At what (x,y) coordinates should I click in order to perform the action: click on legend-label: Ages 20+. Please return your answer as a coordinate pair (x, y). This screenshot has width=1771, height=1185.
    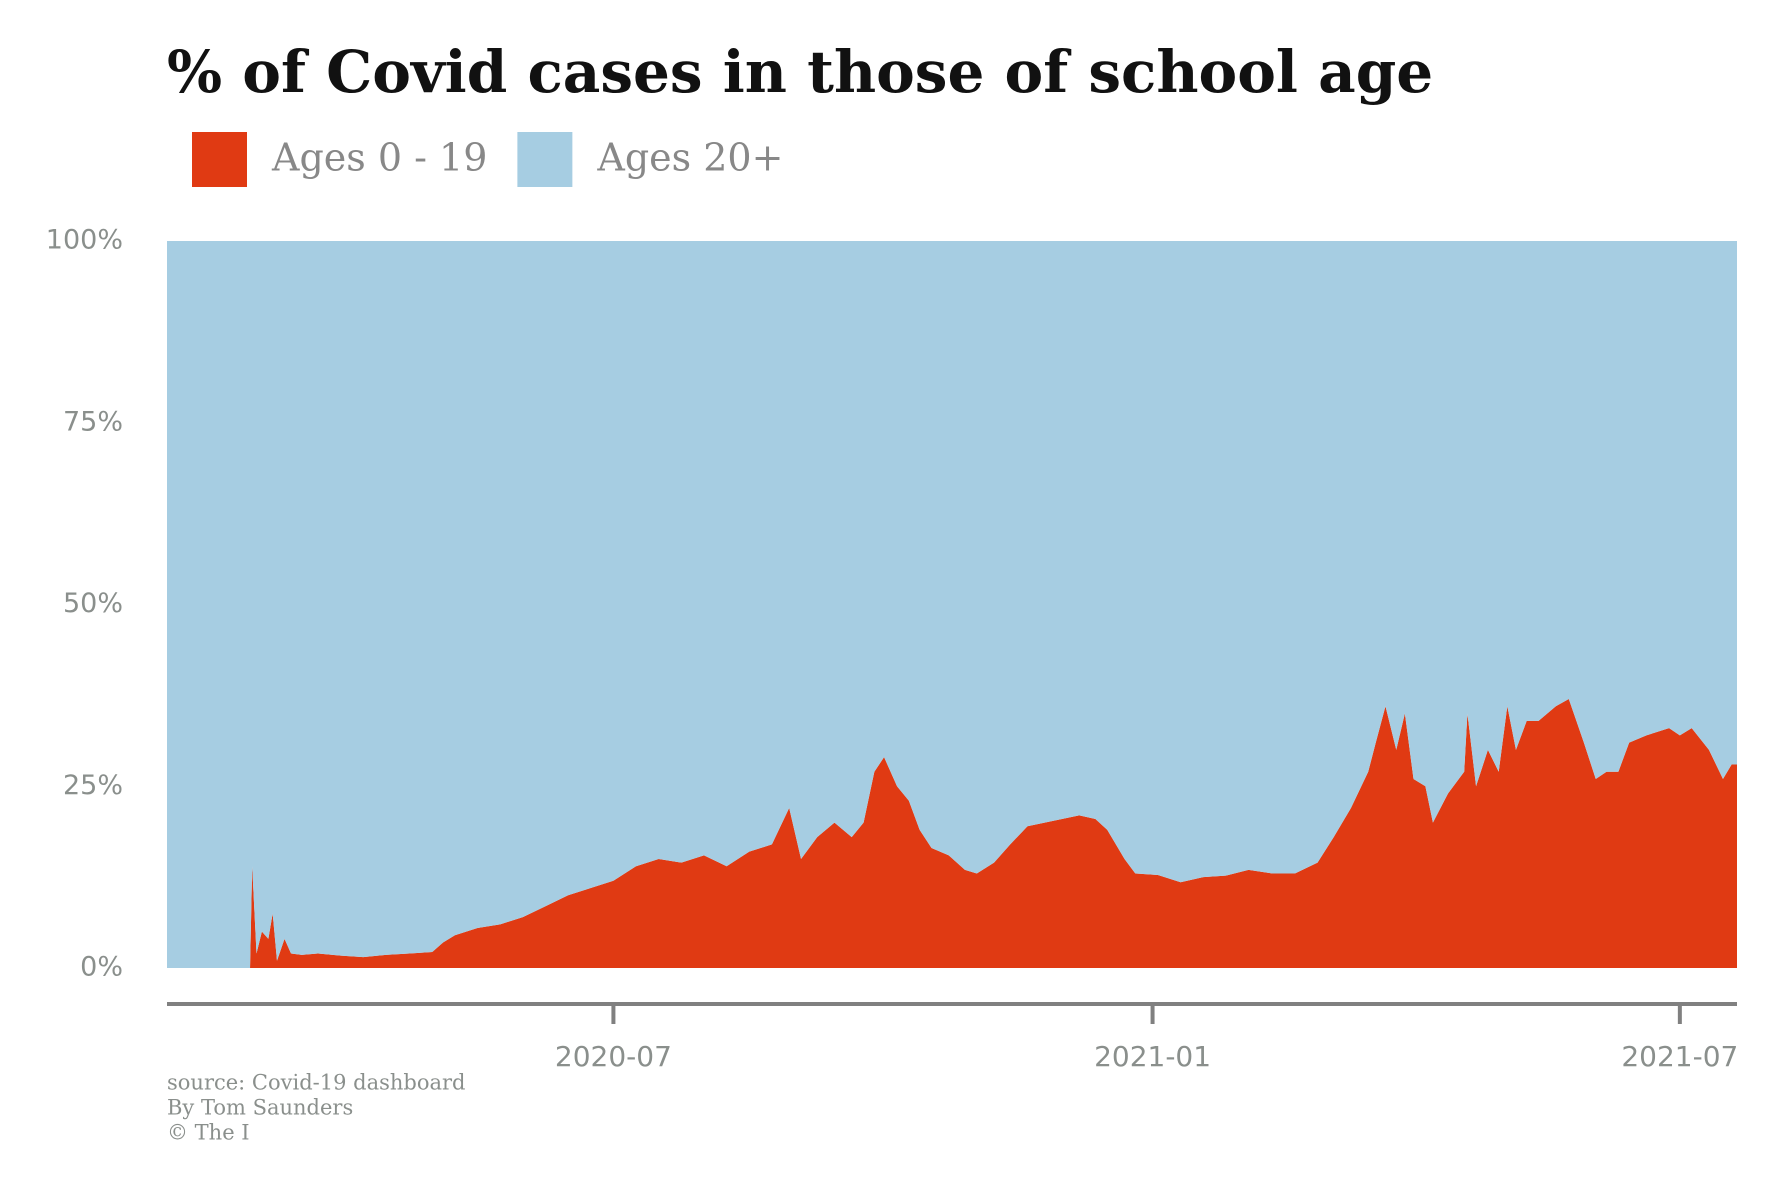
    Looking at the image, I should click on (689, 158).